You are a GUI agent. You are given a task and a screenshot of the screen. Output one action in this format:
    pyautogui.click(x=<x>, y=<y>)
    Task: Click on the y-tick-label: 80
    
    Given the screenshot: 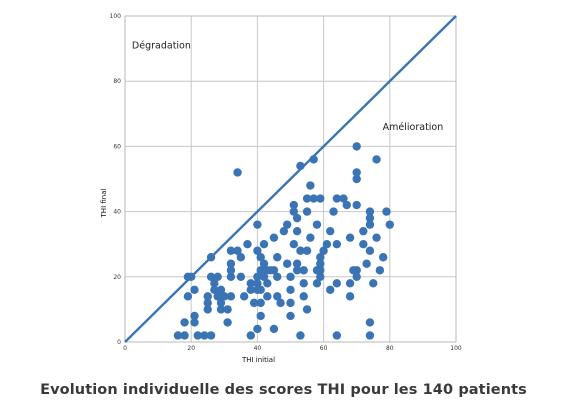 What is the action you would take?
    pyautogui.click(x=117, y=81)
    